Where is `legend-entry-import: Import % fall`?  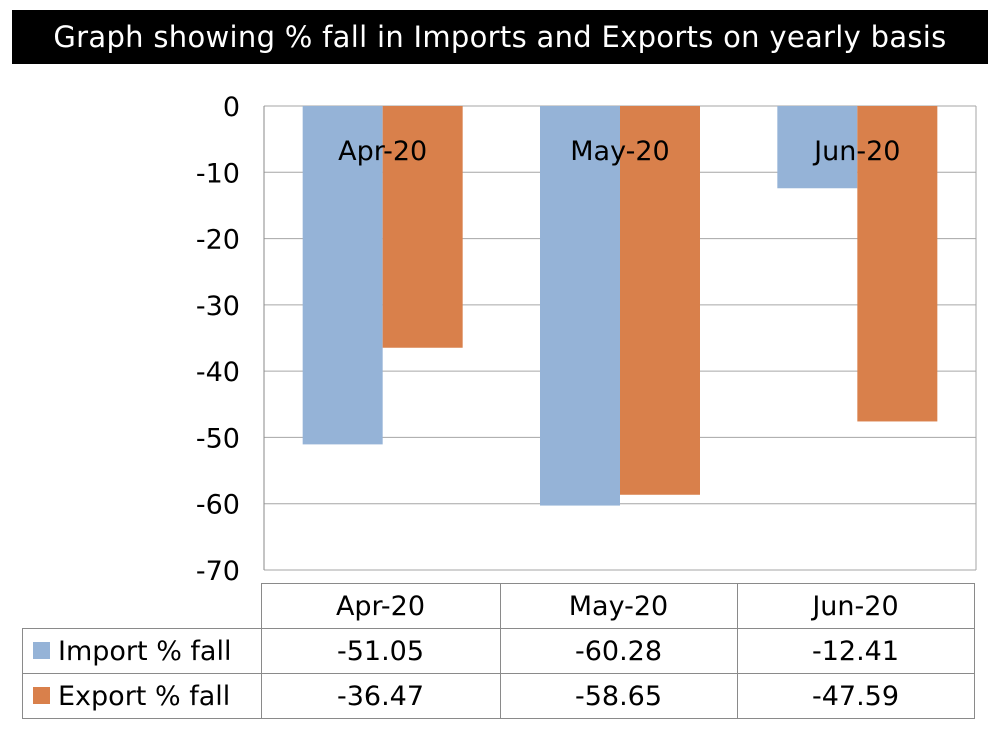 legend-entry-import: Import % fall is located at coordinates (142, 651).